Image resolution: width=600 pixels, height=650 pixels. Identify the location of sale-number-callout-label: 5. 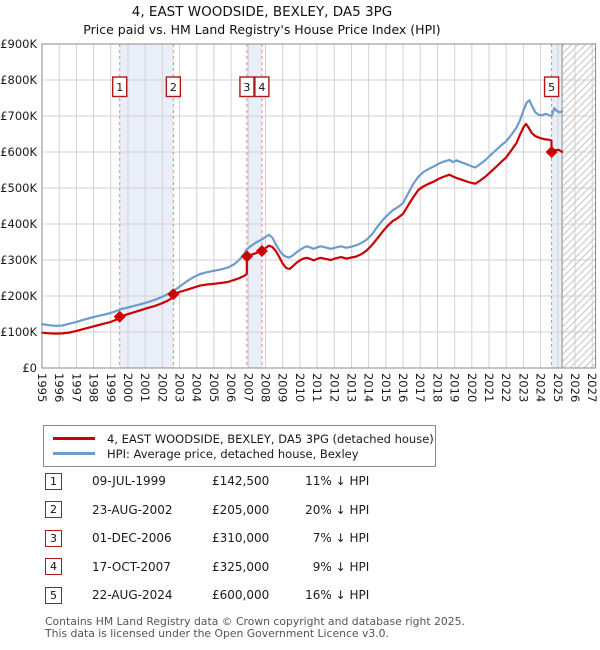
(551, 87).